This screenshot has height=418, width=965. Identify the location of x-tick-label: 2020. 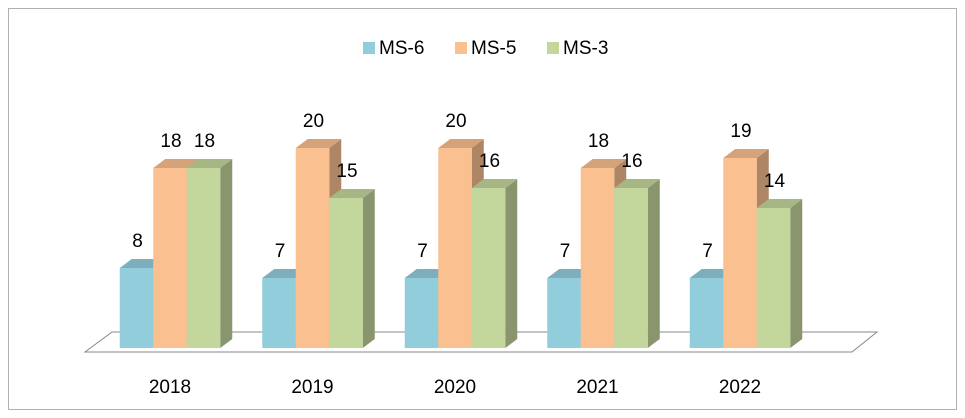
(455, 387).